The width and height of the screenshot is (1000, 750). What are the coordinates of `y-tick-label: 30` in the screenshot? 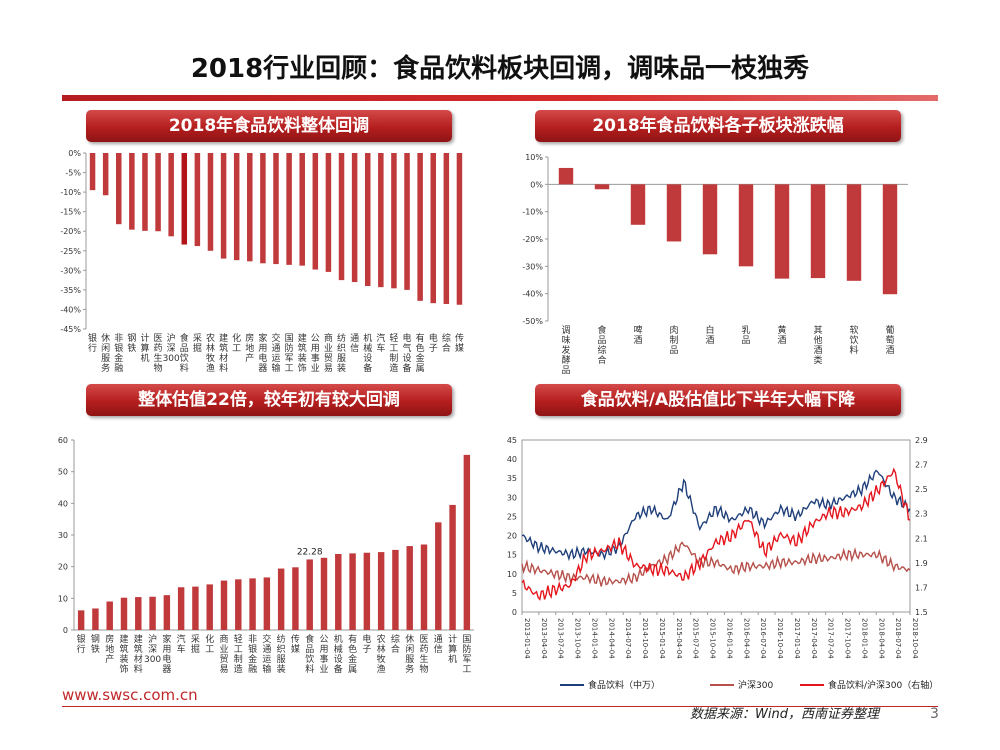 It's located at (63, 535).